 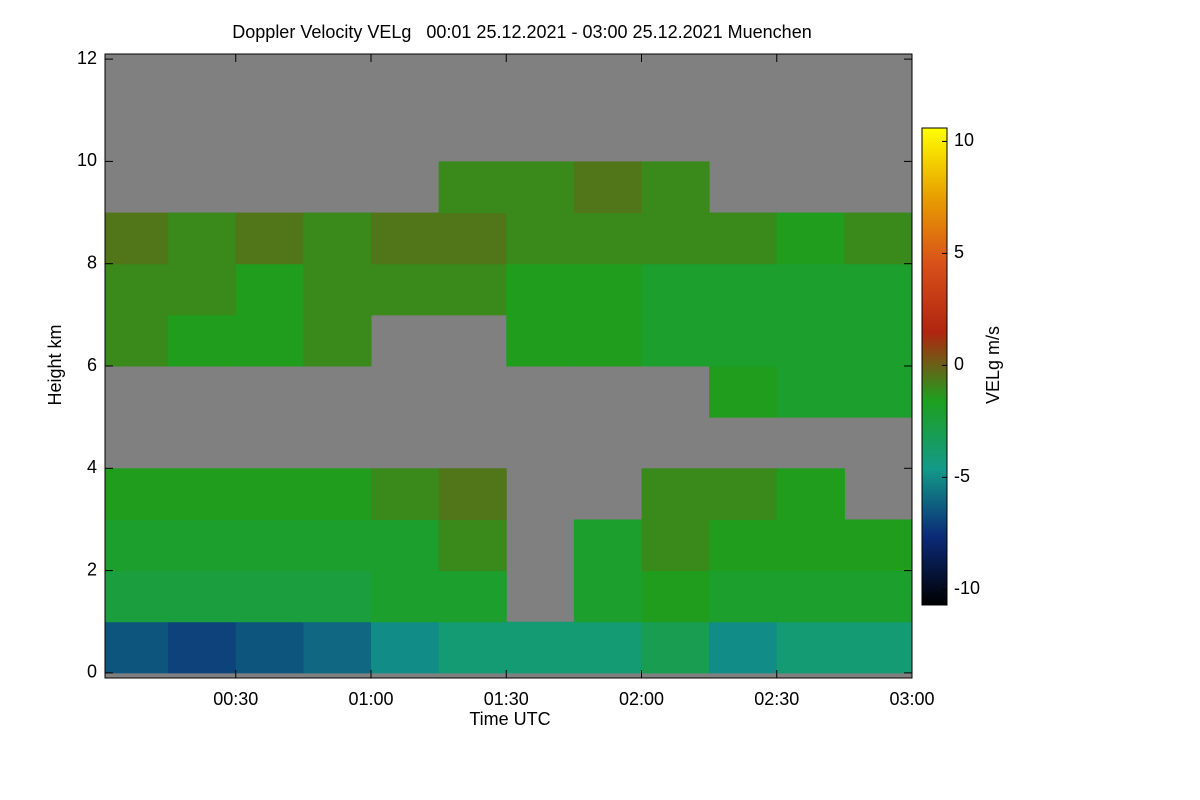 I want to click on x-tick-label: 00:30, so click(x=235, y=699).